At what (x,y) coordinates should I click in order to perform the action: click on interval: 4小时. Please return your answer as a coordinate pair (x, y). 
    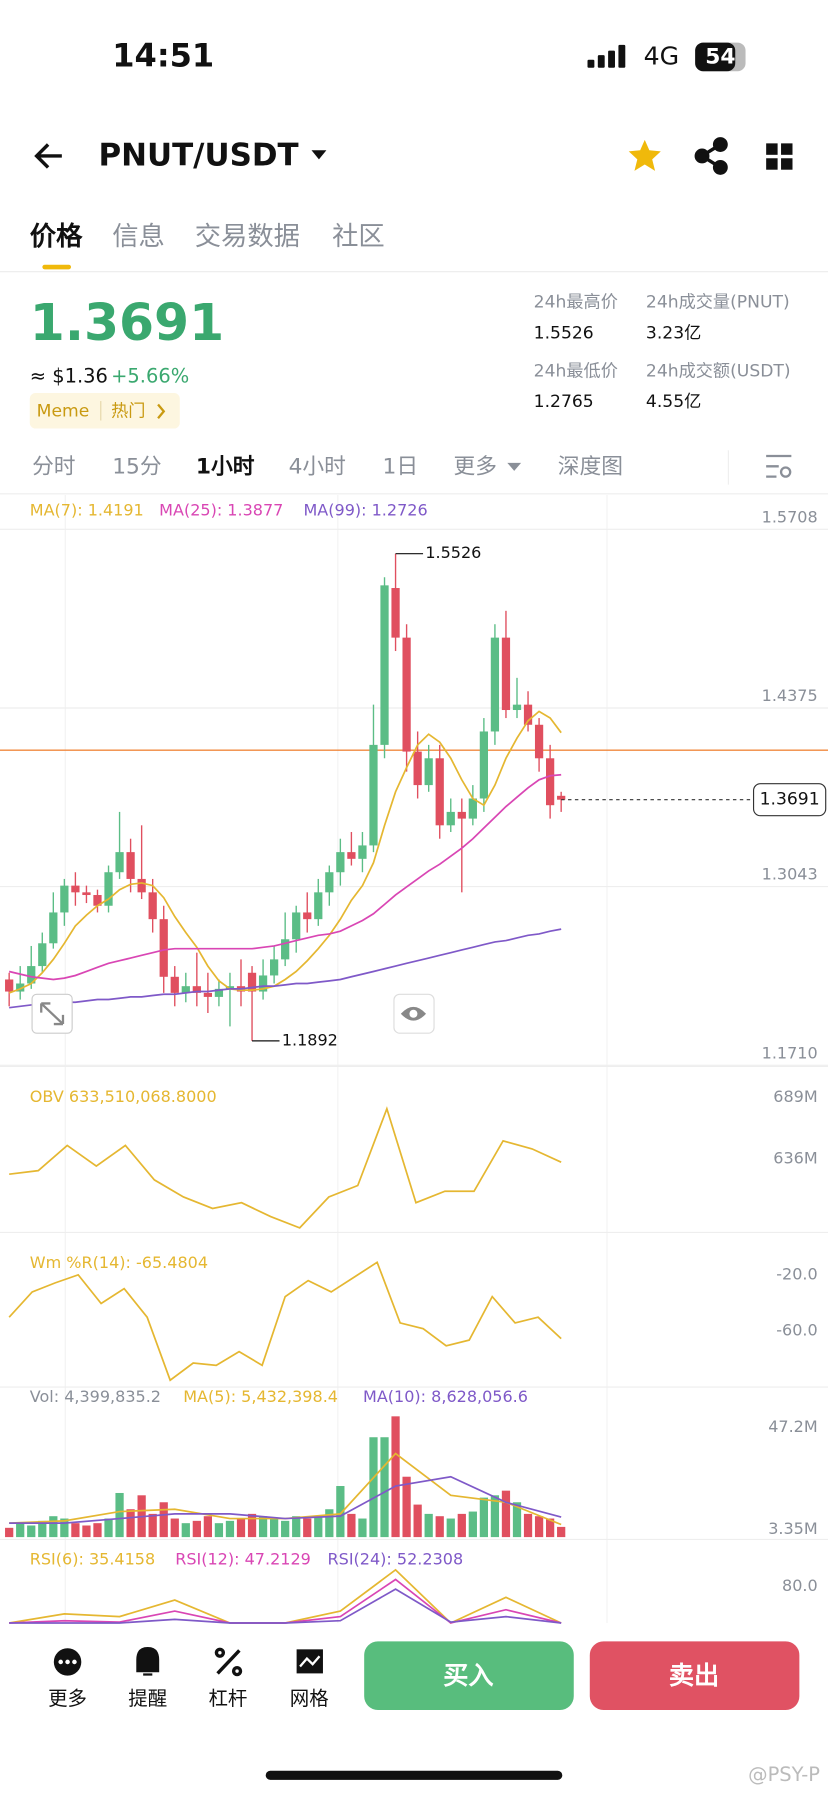
    Looking at the image, I should click on (317, 466).